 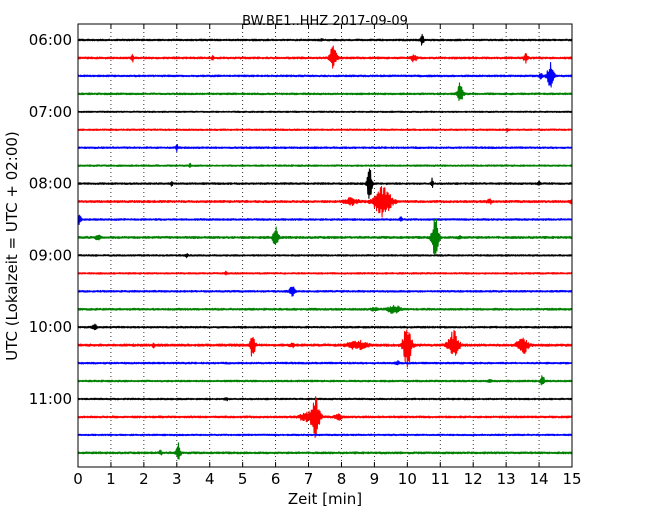 I want to click on x-tick-label-10: 10, so click(x=407, y=479).